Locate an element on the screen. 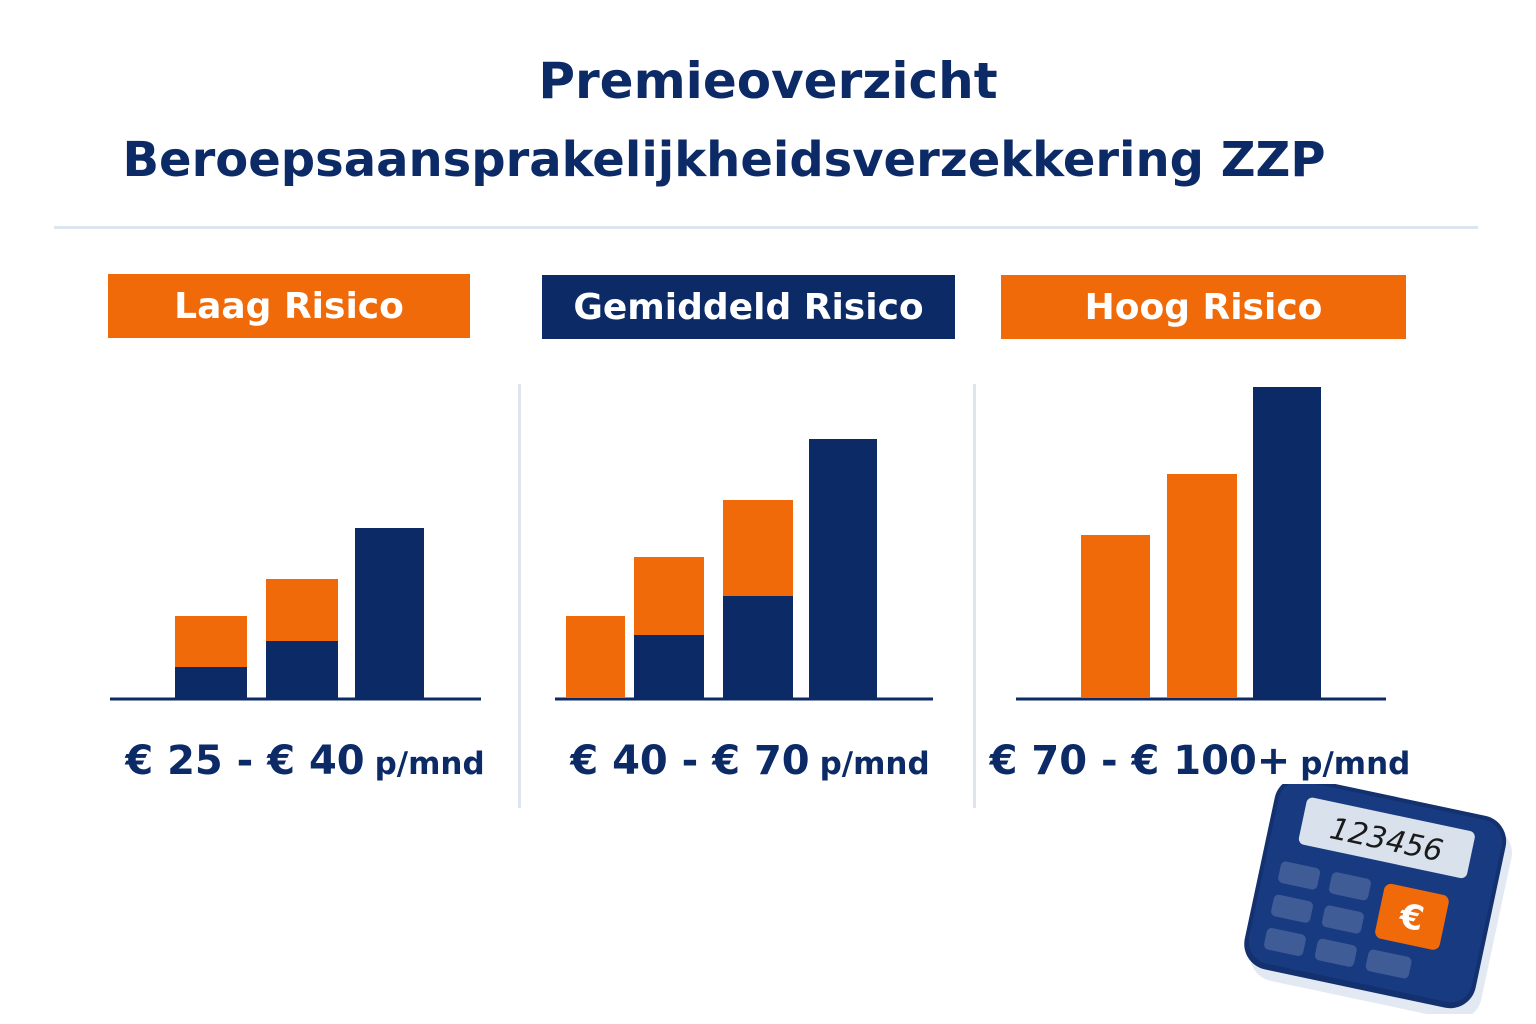 The width and height of the screenshot is (1536, 1024). price-unit-medium: p/mnd is located at coordinates (874, 764).